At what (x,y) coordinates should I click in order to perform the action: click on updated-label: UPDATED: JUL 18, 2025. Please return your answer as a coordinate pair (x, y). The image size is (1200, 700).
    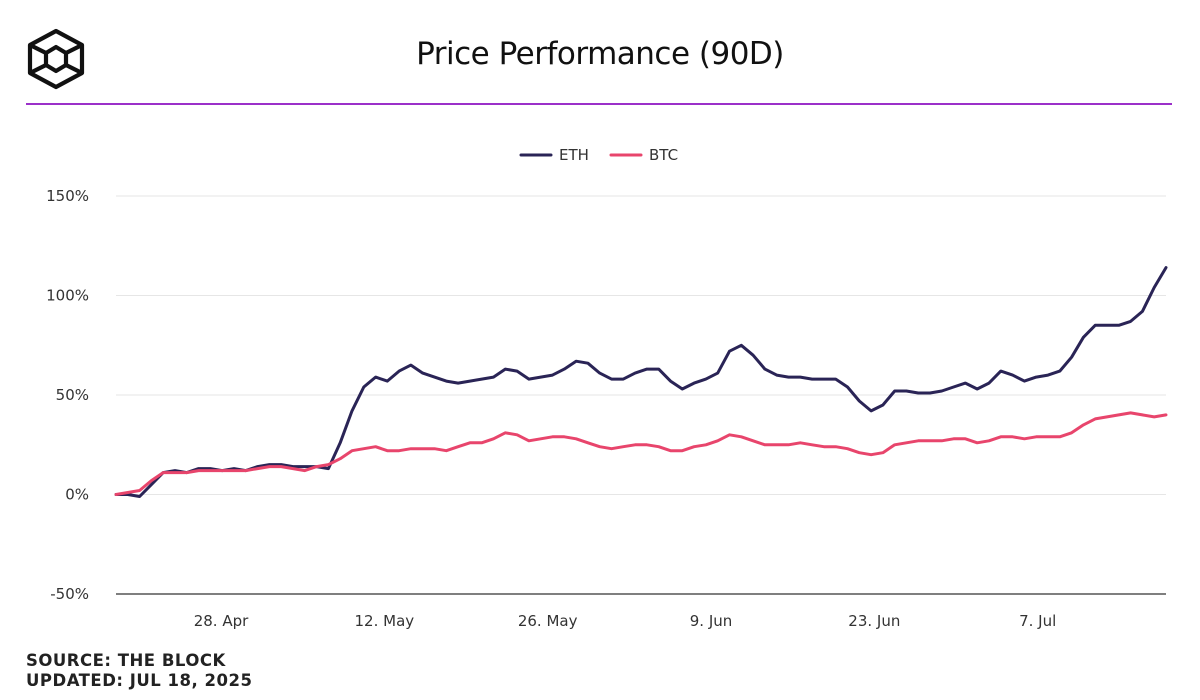
    Looking at the image, I should click on (139, 680).